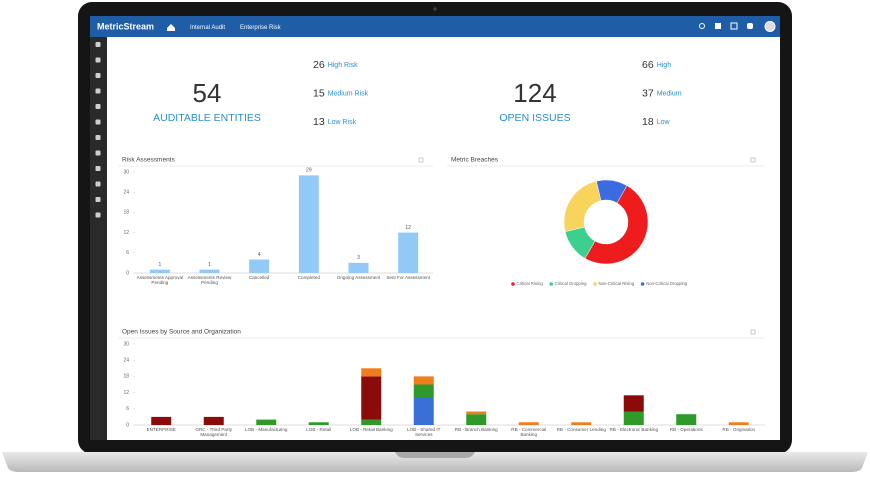 The image size is (870, 480). I want to click on value-label: 1, so click(209, 265).